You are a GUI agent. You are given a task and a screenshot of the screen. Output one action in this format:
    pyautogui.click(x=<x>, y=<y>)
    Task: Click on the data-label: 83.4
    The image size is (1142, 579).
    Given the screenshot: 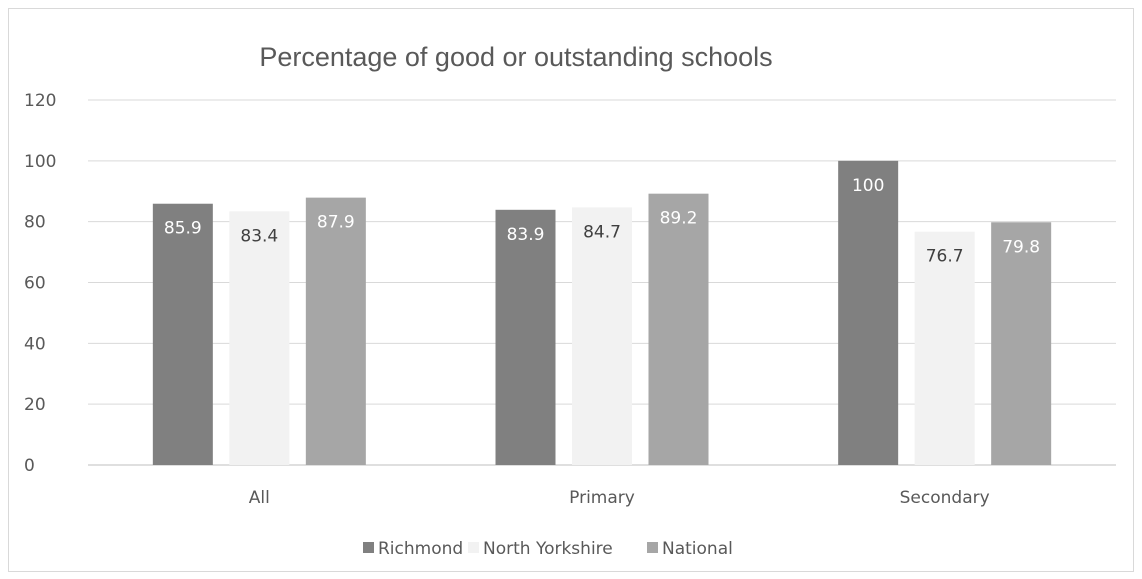 What is the action you would take?
    pyautogui.click(x=259, y=236)
    